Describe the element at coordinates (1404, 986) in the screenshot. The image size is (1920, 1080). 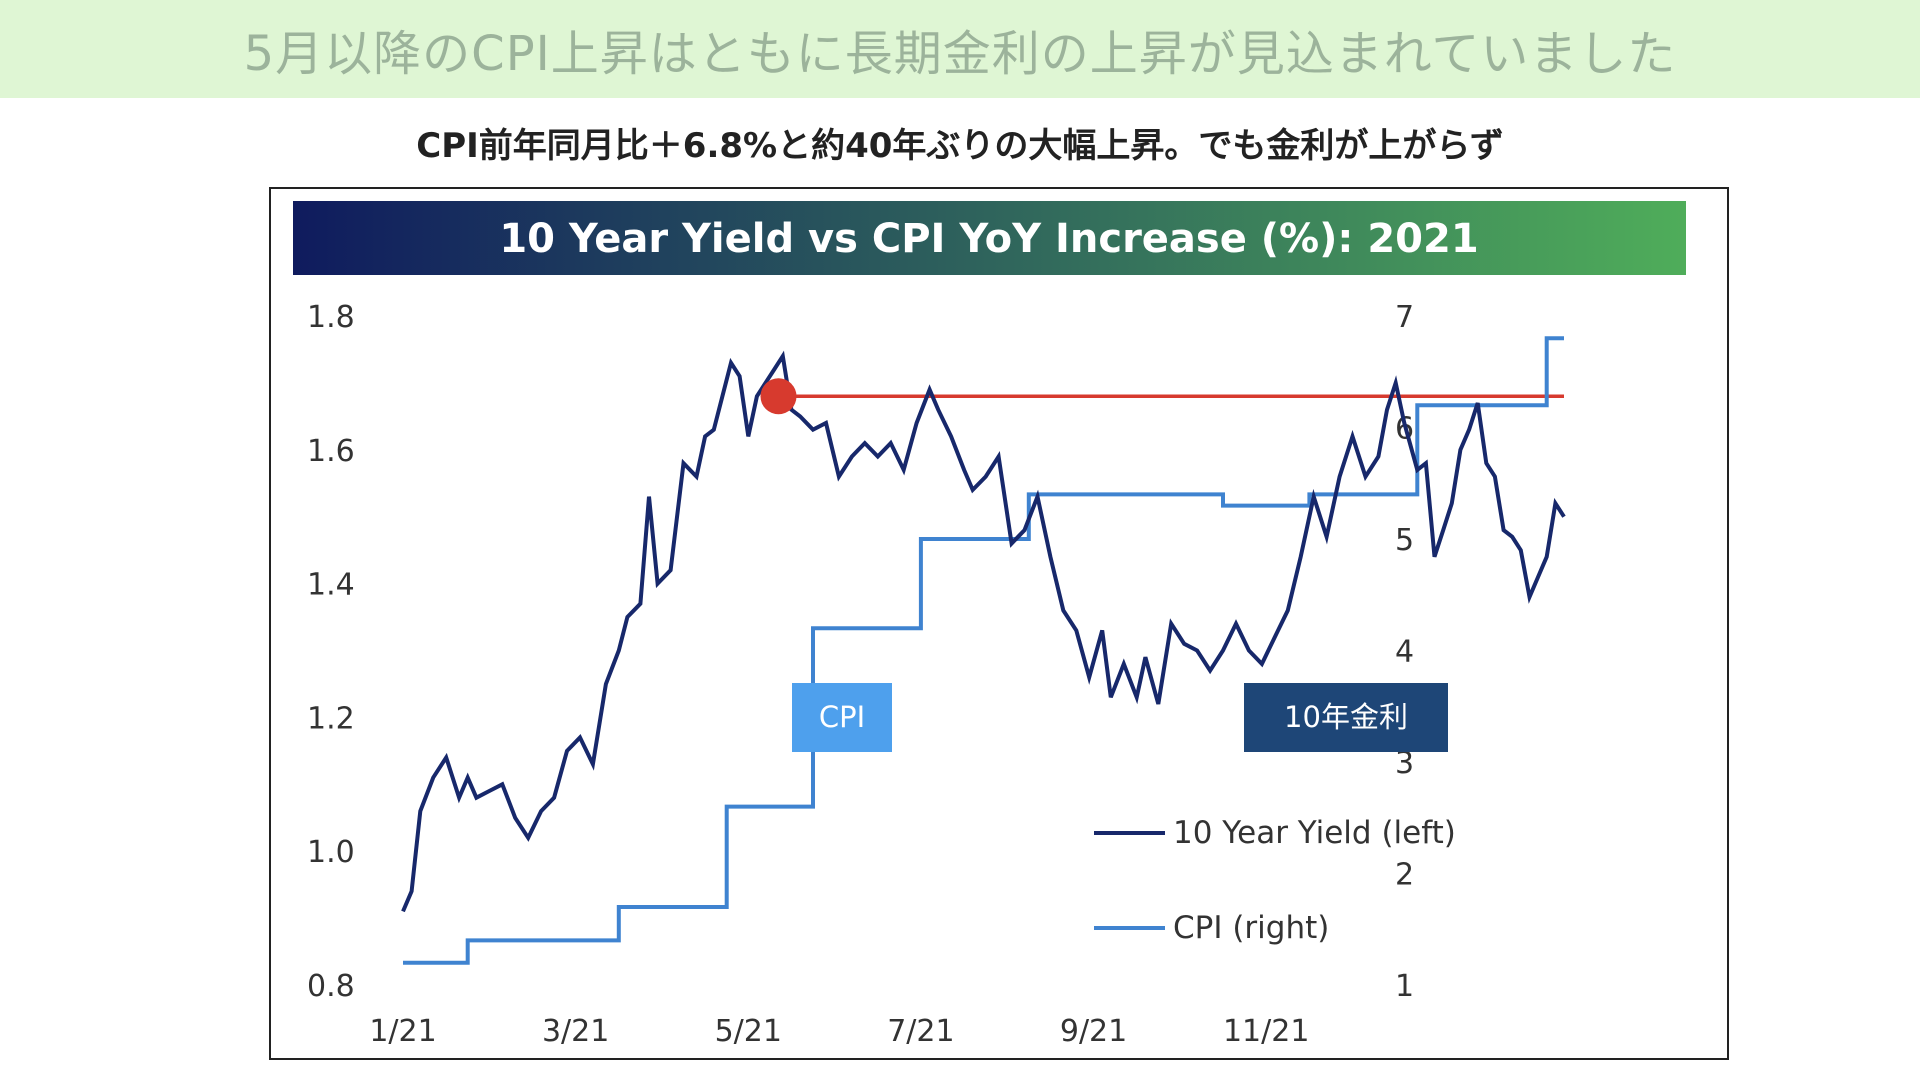
I see `right-axis-tick-label: 1` at that location.